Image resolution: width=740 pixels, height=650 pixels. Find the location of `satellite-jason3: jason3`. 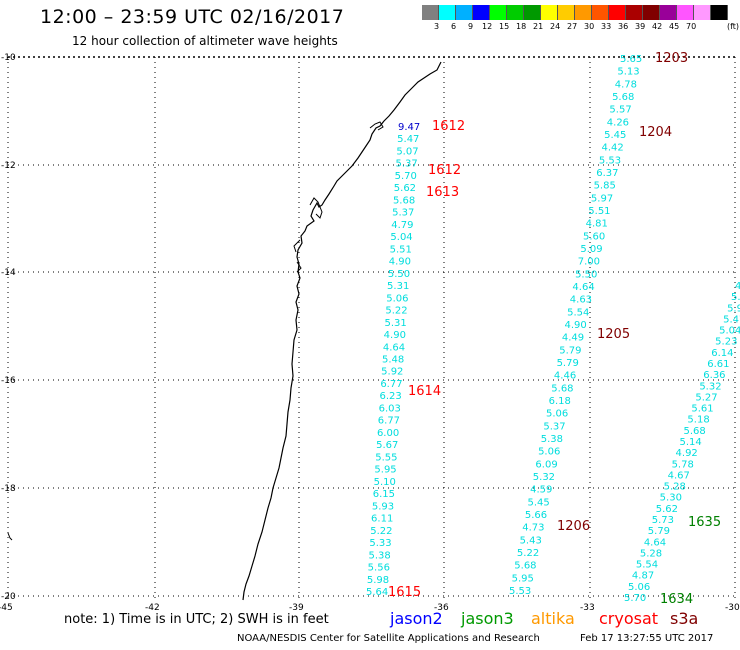

satellite-jason3: jason3 is located at coordinates (487, 618).